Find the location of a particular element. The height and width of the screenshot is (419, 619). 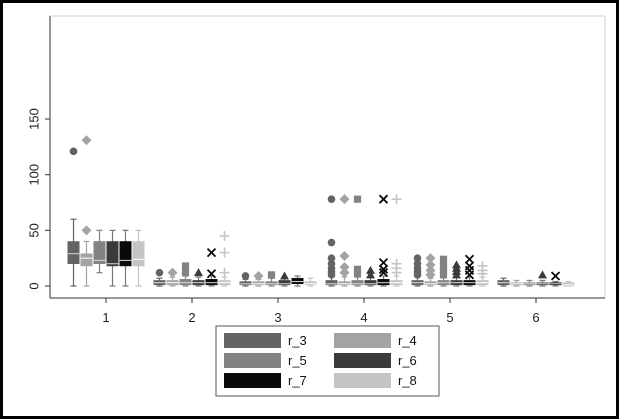

legend: r_3 r_4 r_5 r_6 r_7 r_8 is located at coordinates (327, 361).